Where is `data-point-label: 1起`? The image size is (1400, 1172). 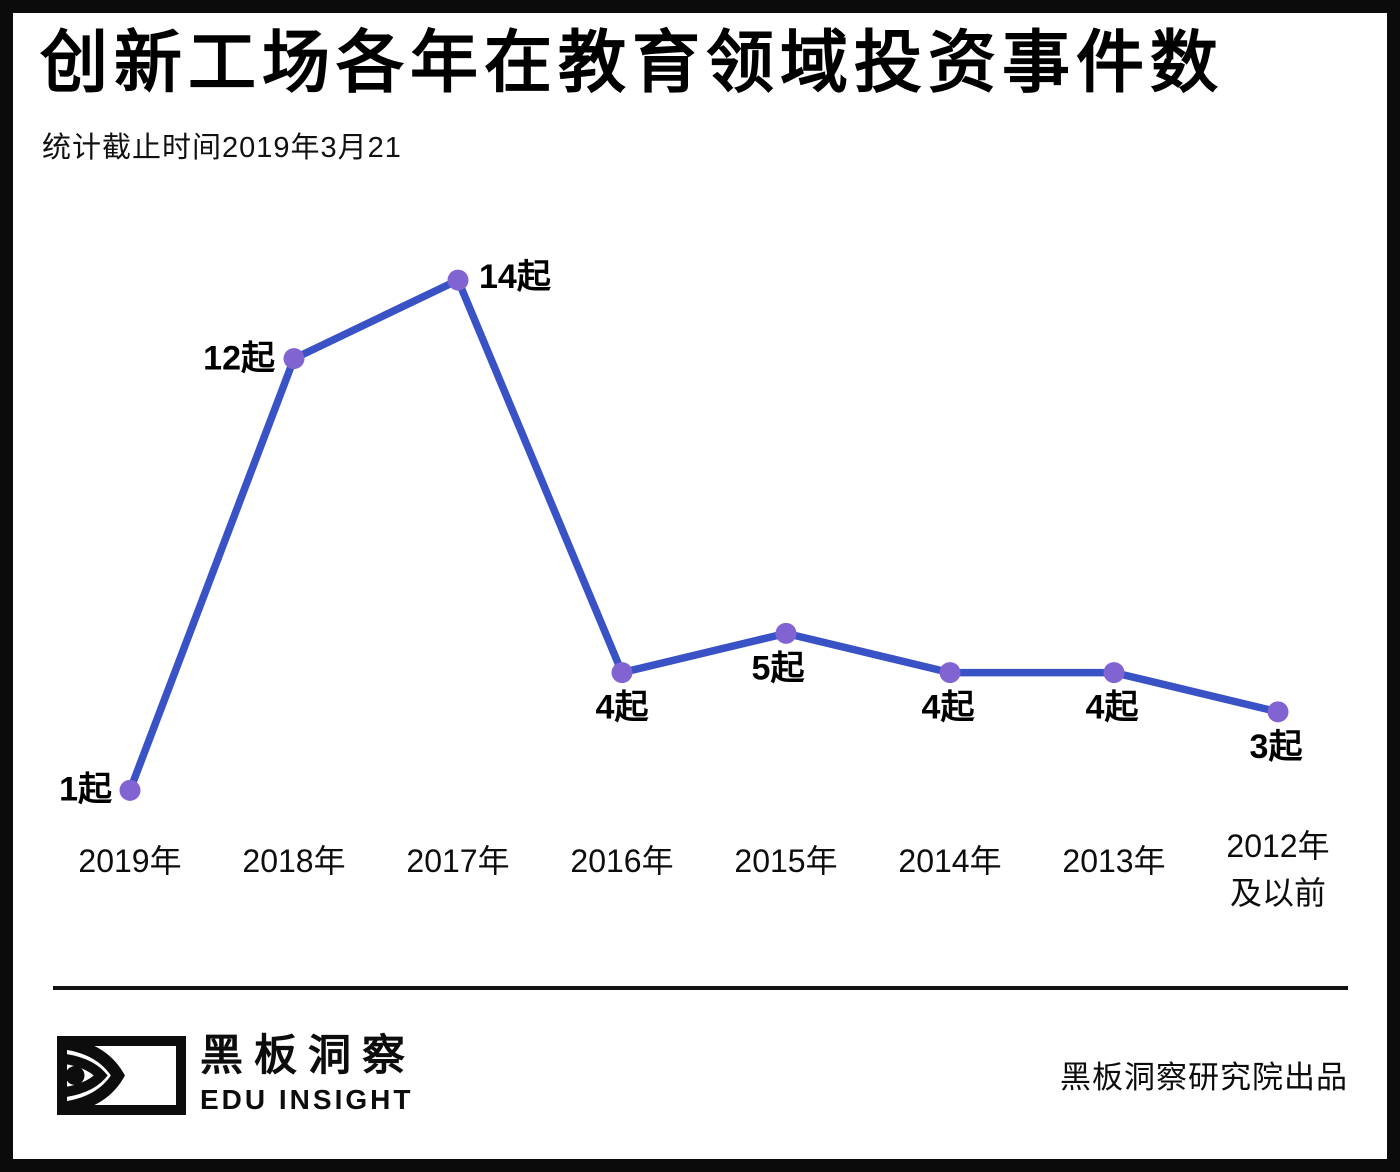 data-point-label: 1起 is located at coordinates (86, 789).